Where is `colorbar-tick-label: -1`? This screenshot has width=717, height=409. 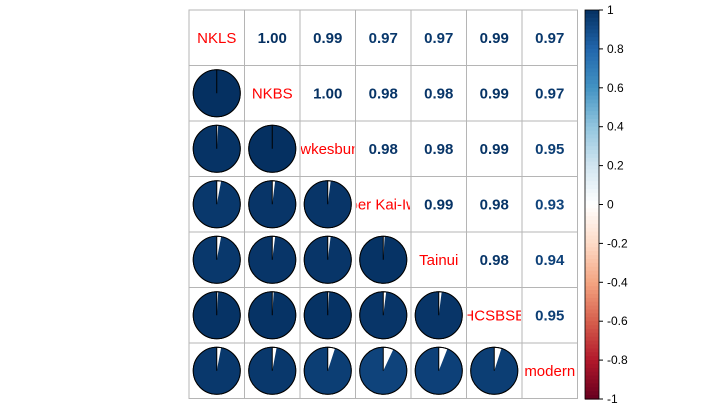
colorbar-tick-label: -1 is located at coordinates (612, 399).